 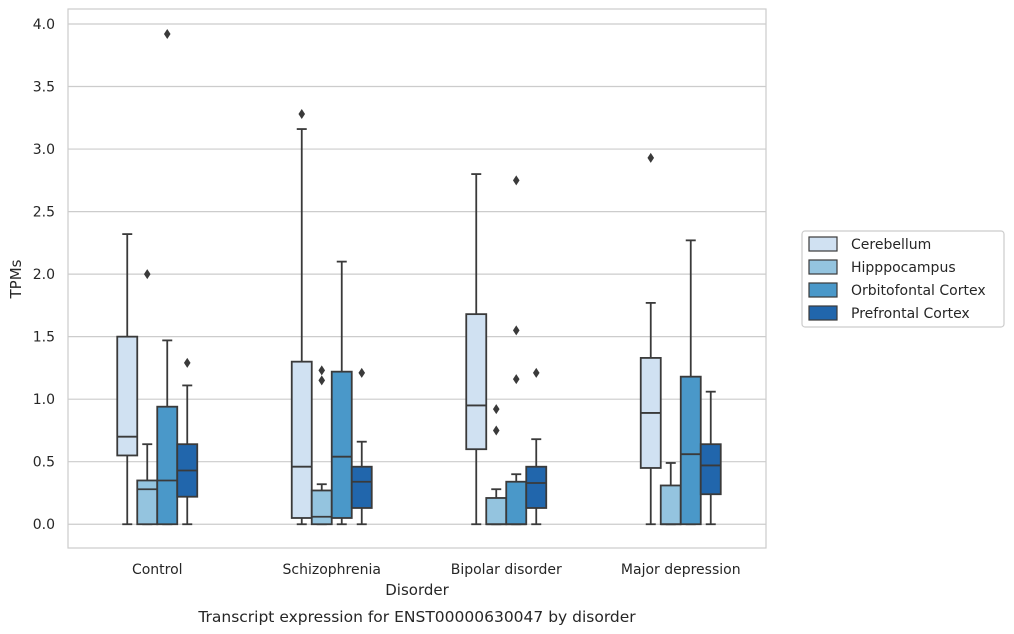 I want to click on y-tick-label: 3.0, so click(x=44, y=150).